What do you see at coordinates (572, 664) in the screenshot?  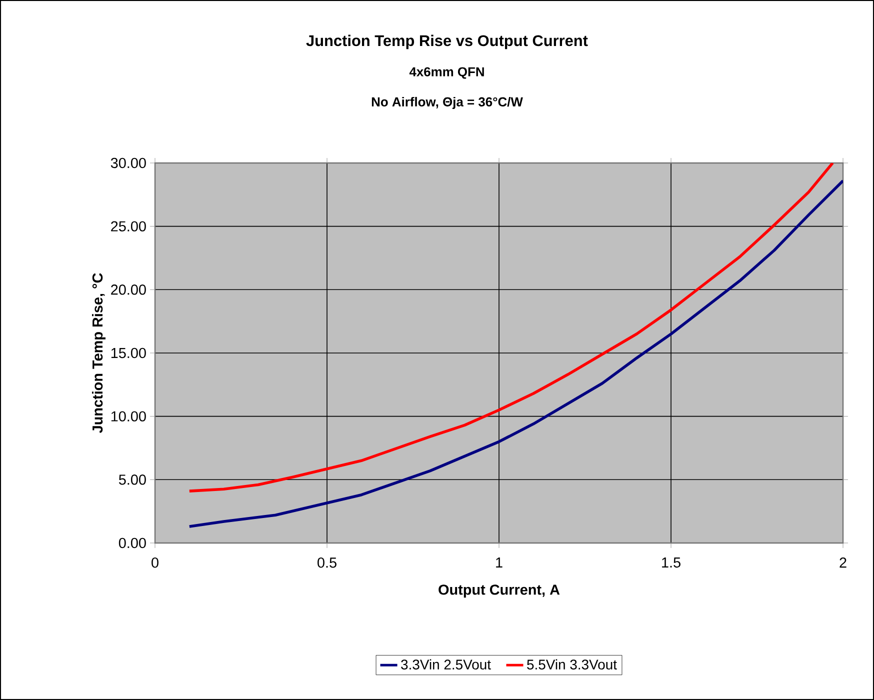 I see `legend-label: 5.5Vin 3.3Vout` at bounding box center [572, 664].